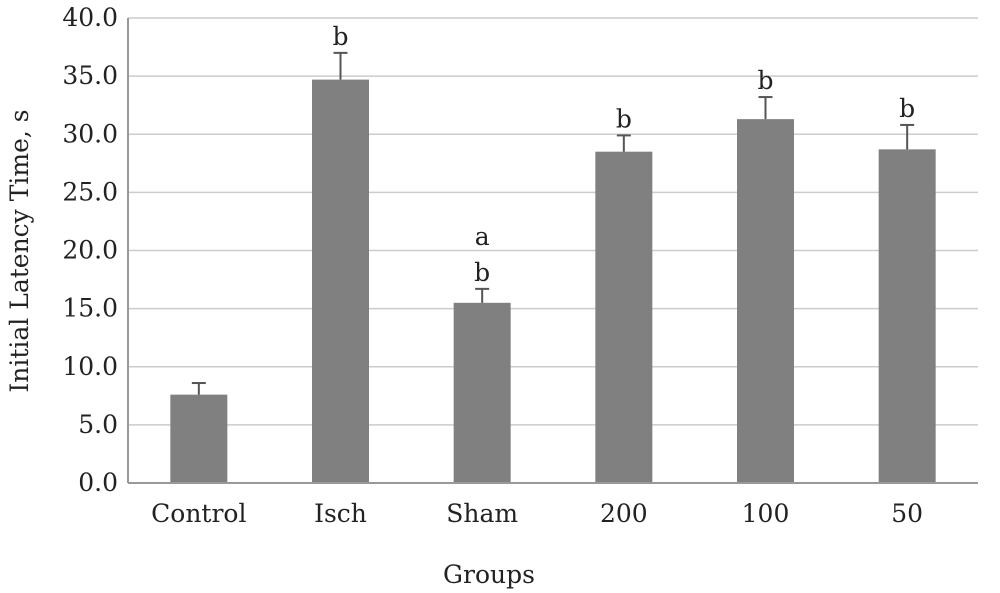 The width and height of the screenshot is (1000, 593). I want to click on y-tick-label: 40.0, so click(90, 17).